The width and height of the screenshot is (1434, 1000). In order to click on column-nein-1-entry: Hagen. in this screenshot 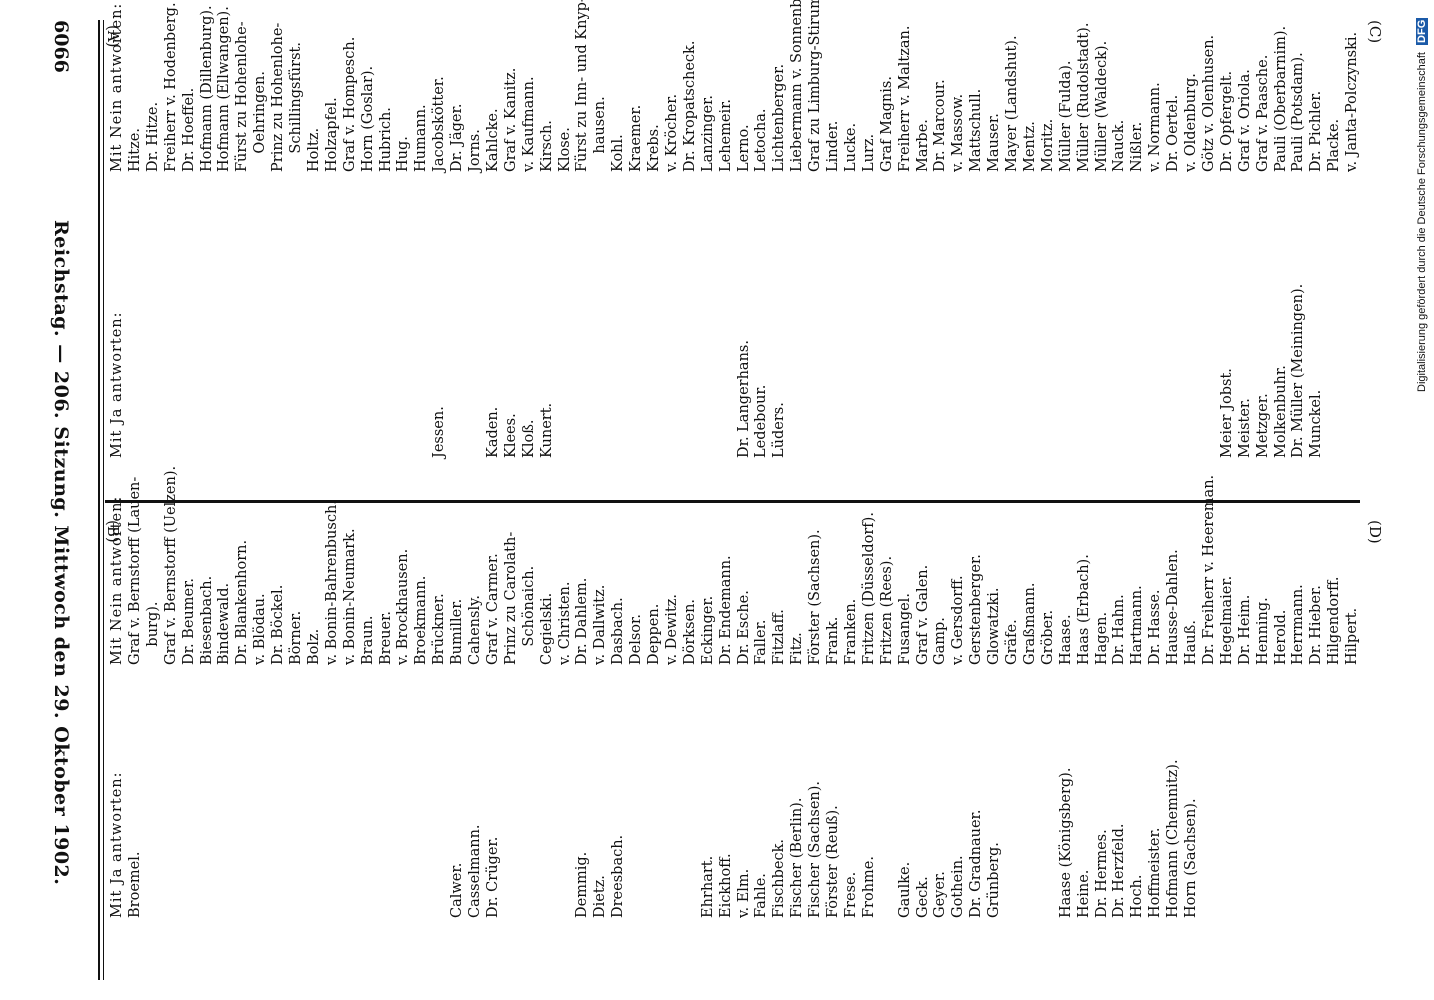, I will do `click(1101, 638)`.